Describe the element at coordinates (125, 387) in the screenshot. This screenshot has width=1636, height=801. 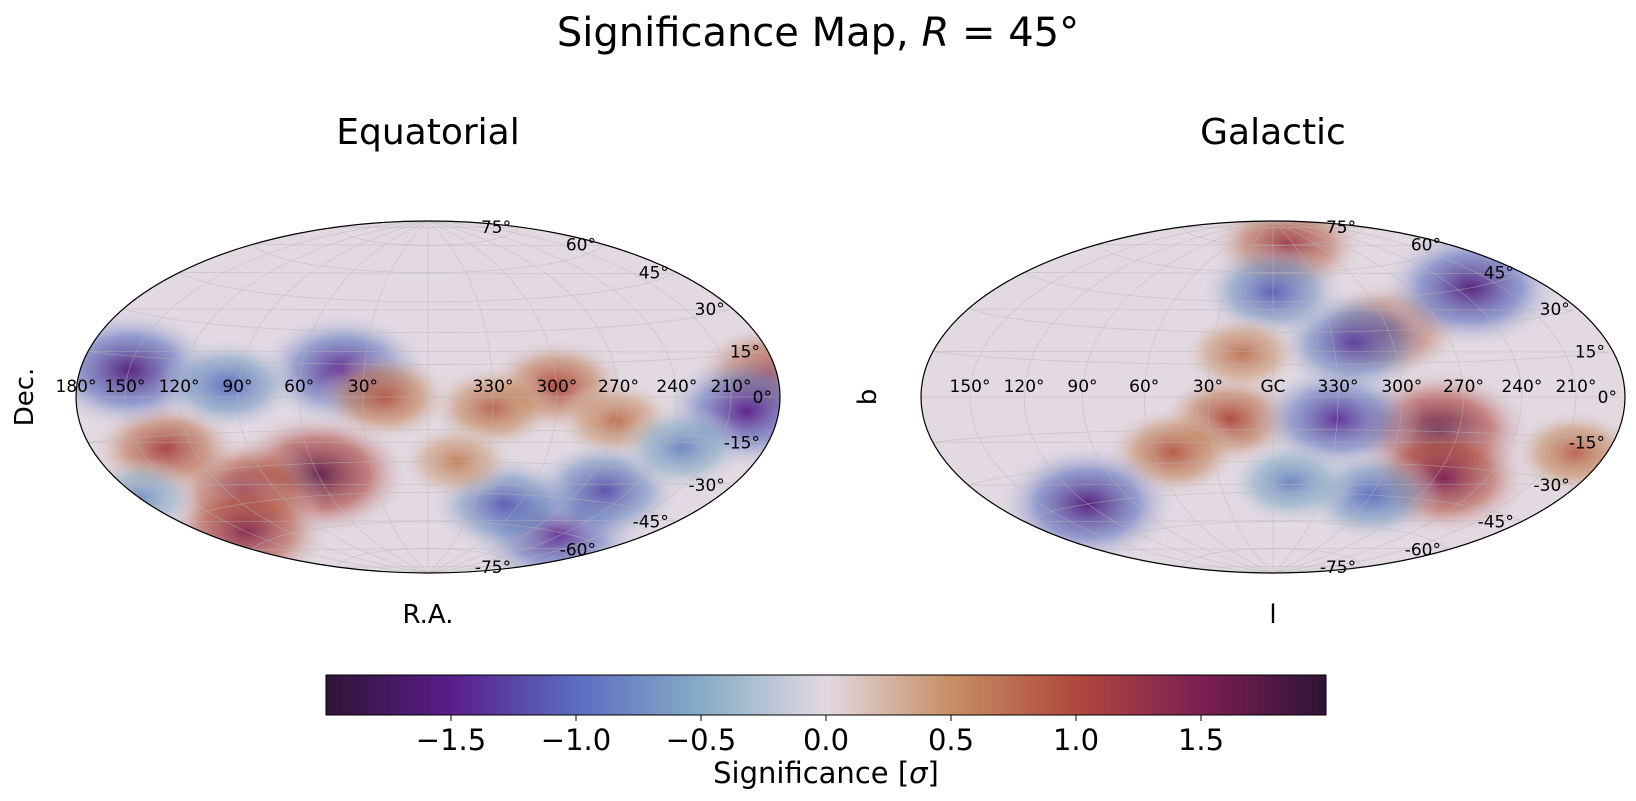
I see `equatorial-lon-tick-label: 150°` at that location.